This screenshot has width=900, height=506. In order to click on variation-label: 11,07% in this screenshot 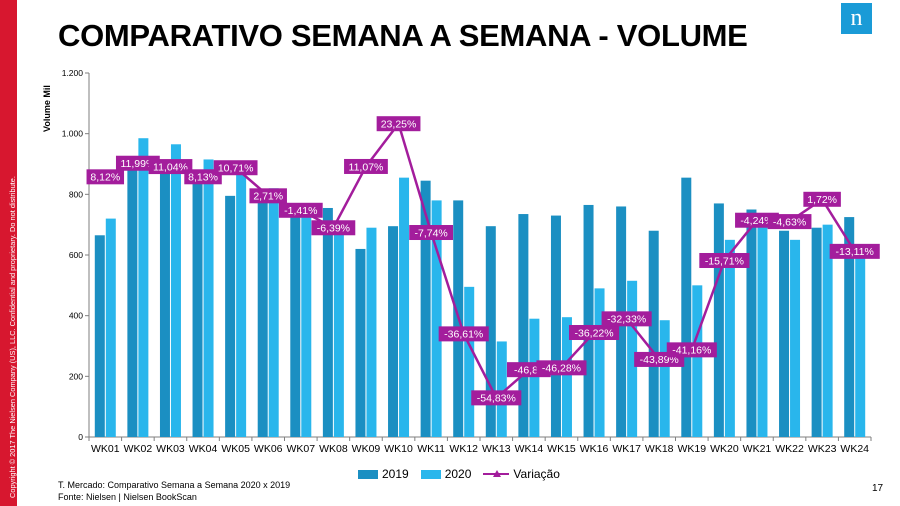, I will do `click(366, 167)`.